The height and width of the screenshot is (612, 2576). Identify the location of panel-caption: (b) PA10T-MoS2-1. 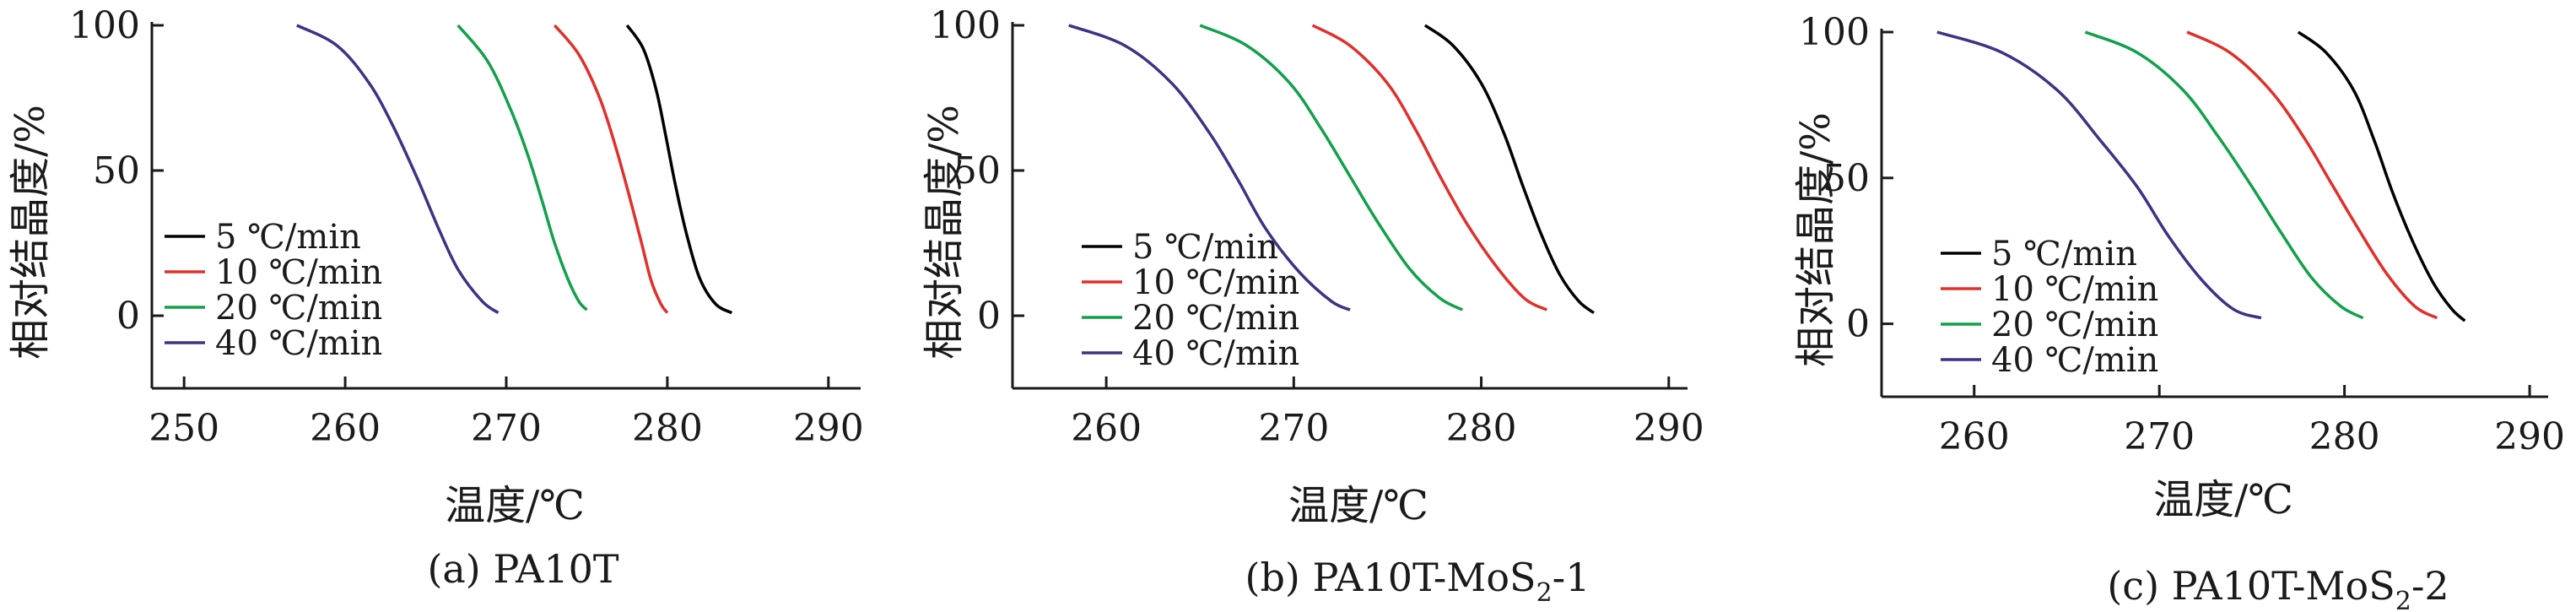
(1417, 581).